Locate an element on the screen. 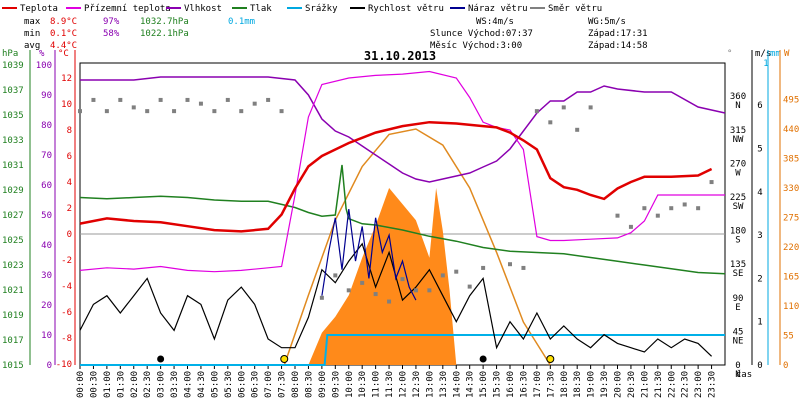 The image size is (800, 400). tick-dir-deg: 315 is located at coordinates (738, 131).